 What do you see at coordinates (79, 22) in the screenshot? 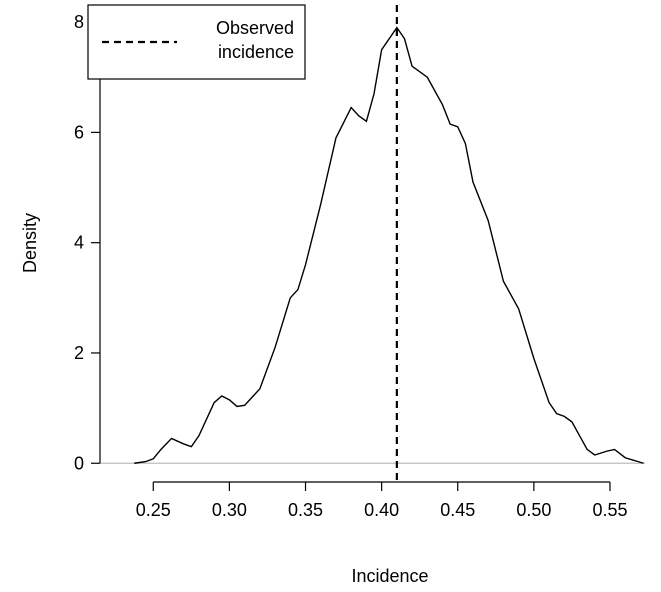
I see `y-tick-label: 8` at bounding box center [79, 22].